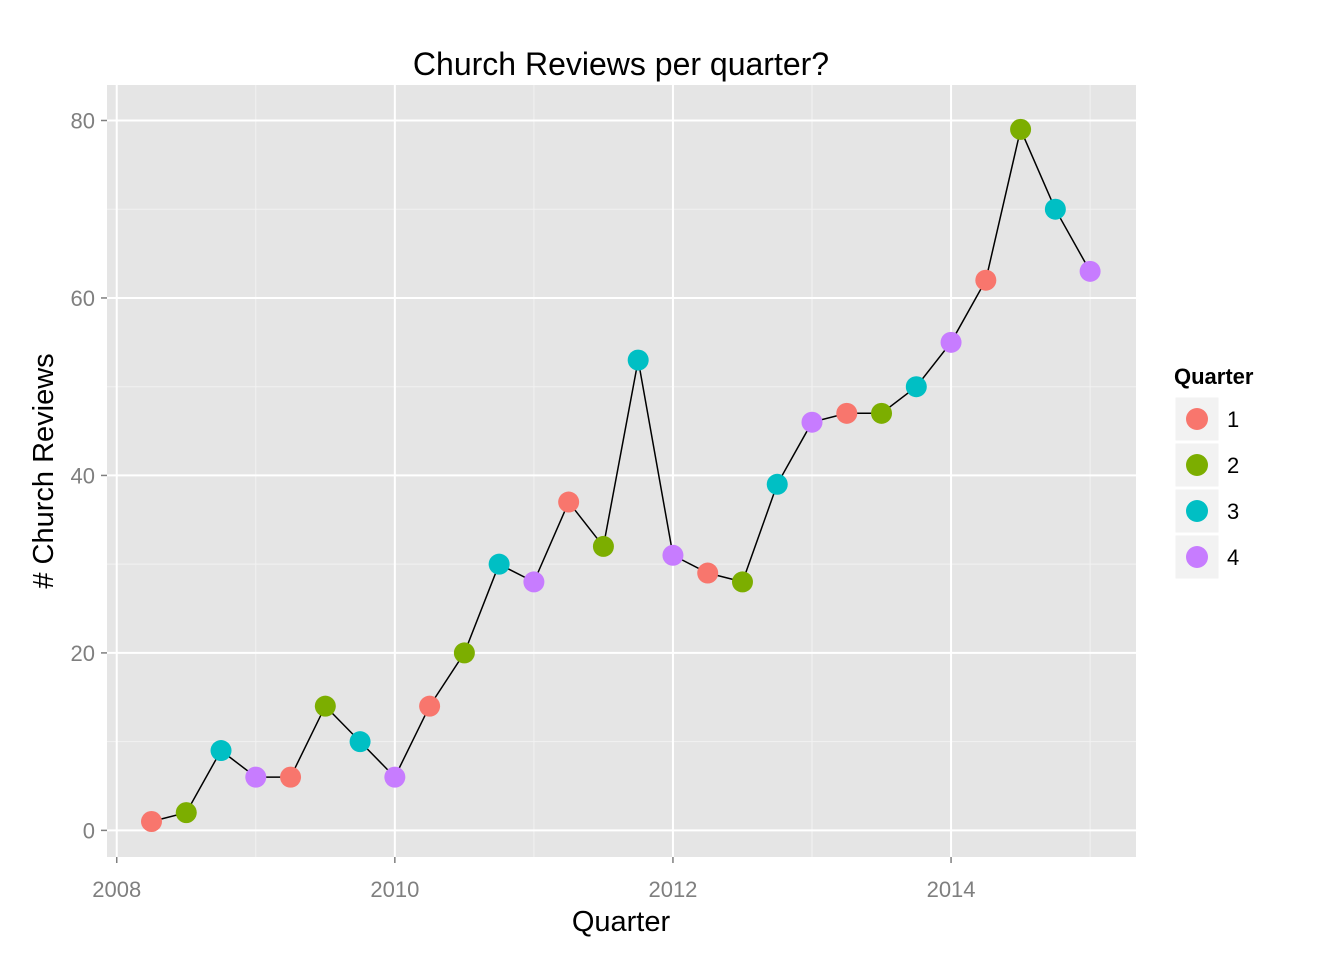  I want to click on legend: Quarter 1 2 3 4, so click(1214, 472).